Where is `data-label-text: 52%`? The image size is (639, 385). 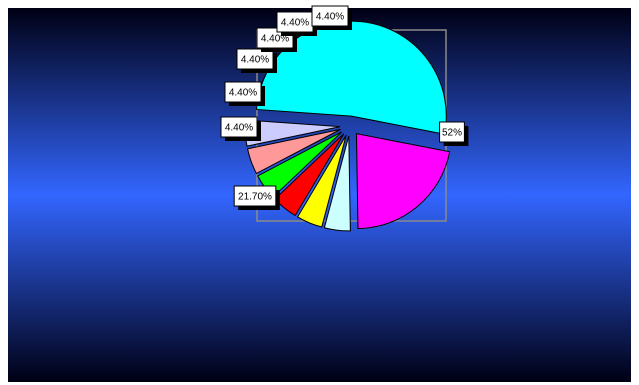 data-label-text: 52% is located at coordinates (452, 133).